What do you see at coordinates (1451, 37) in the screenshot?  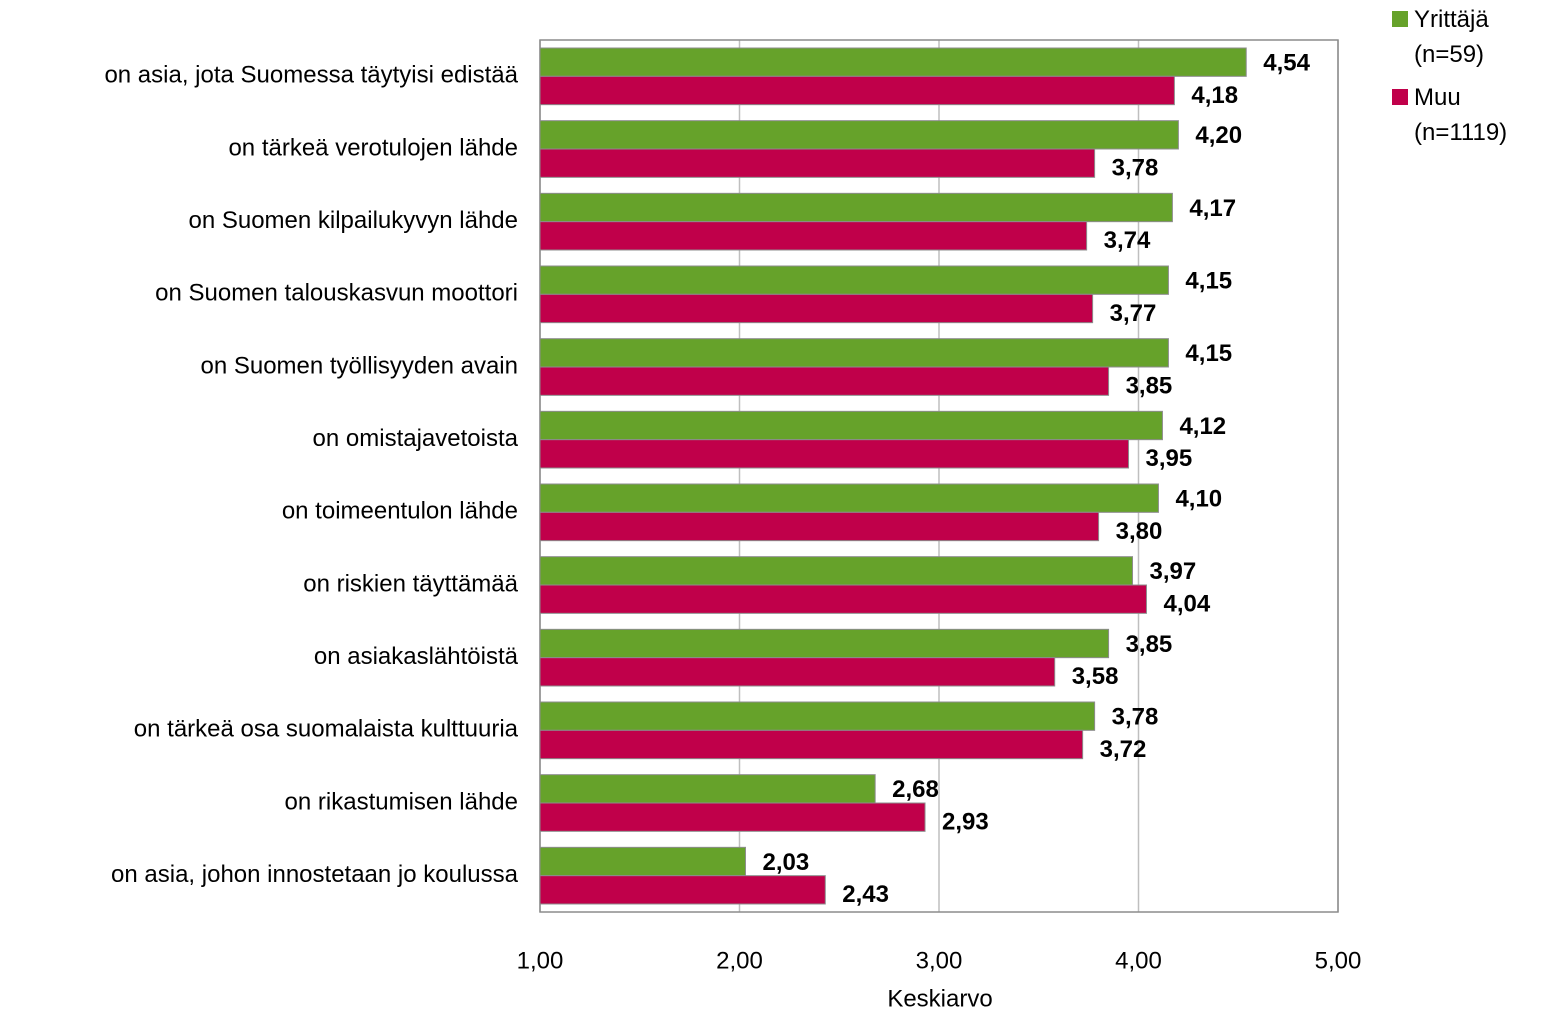 I see `legend-label: Yrittäjä (n=59)` at bounding box center [1451, 37].